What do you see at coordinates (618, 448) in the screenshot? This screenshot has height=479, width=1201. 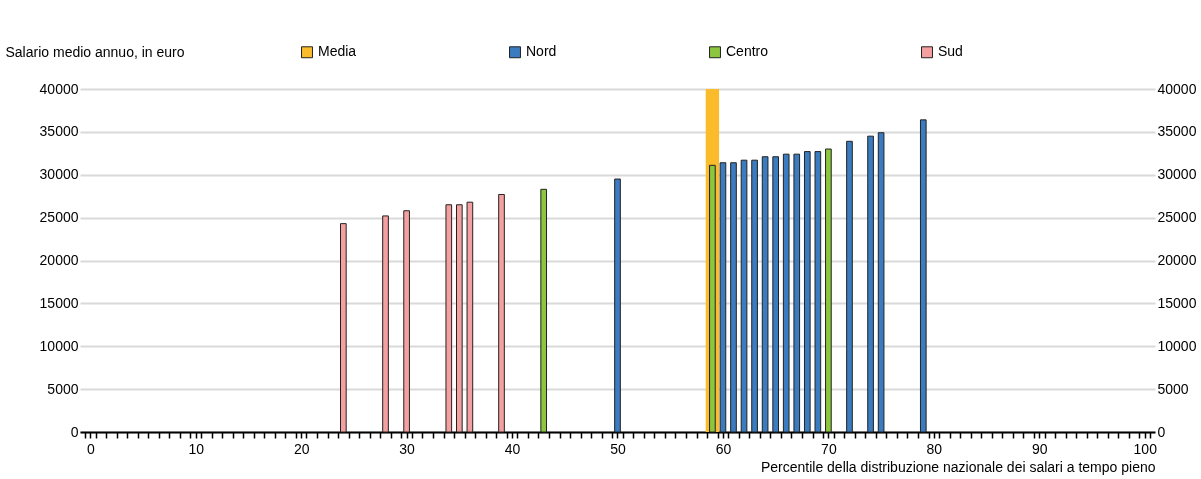 I see `x-tick-label: 50` at bounding box center [618, 448].